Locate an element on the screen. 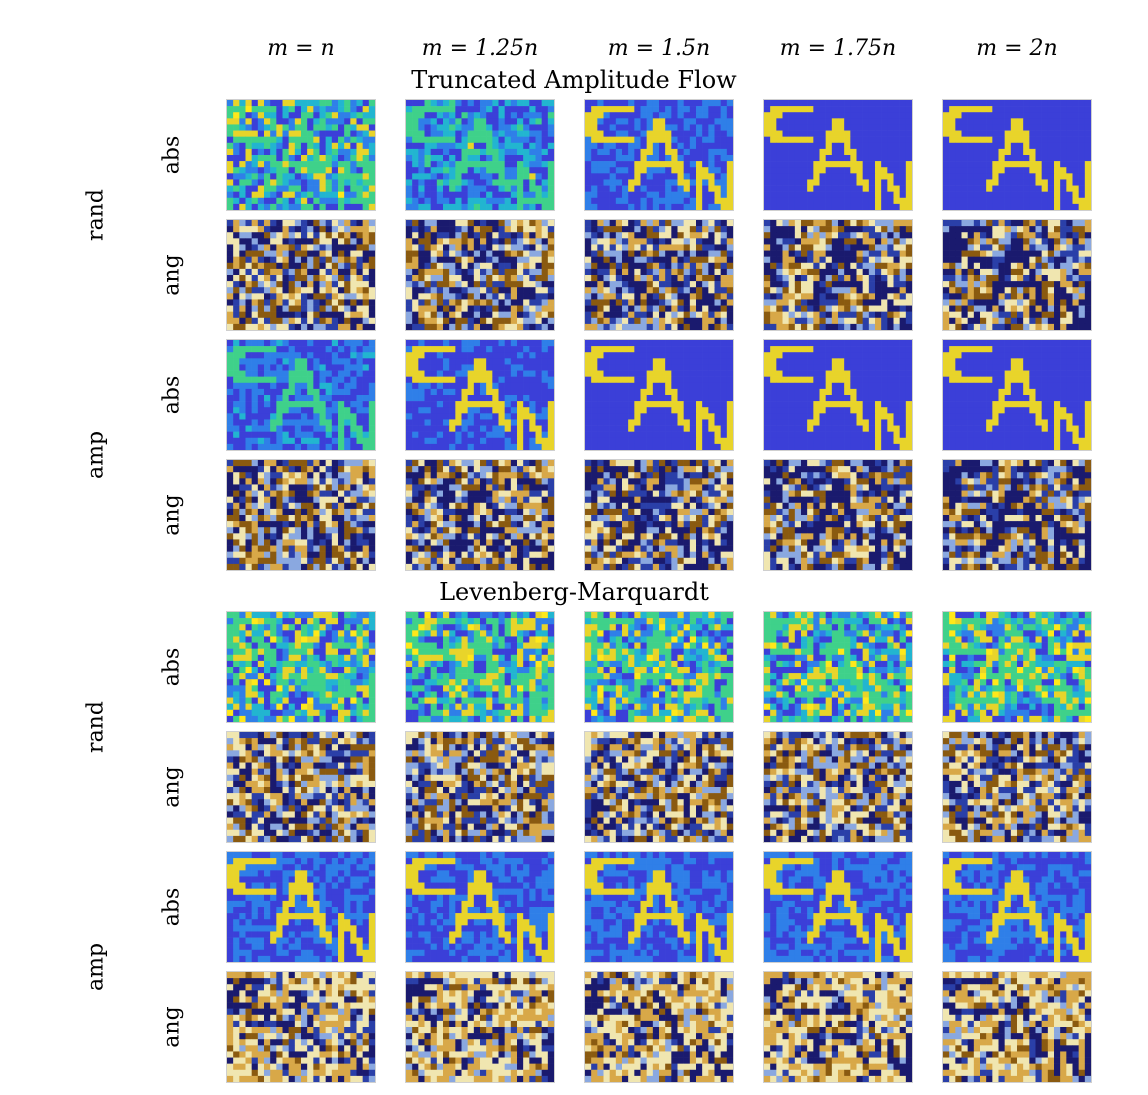 This screenshot has height=1095, width=1148. column-header: m = 1.75n is located at coordinates (838, 48).